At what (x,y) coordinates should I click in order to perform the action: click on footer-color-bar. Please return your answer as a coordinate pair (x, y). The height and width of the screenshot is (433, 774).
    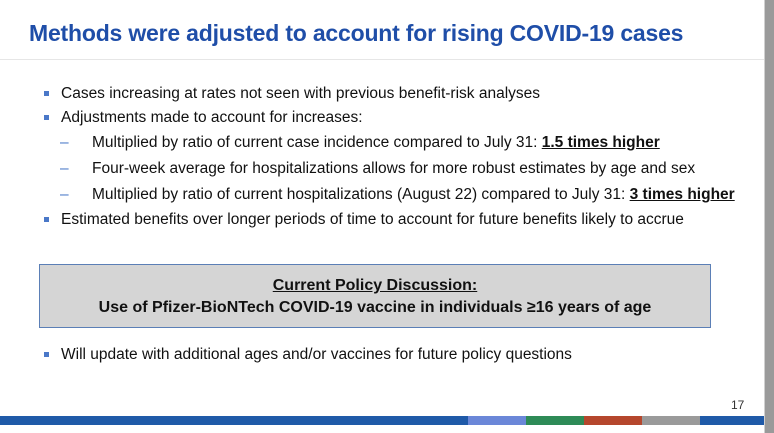
    Looking at the image, I should click on (382, 420).